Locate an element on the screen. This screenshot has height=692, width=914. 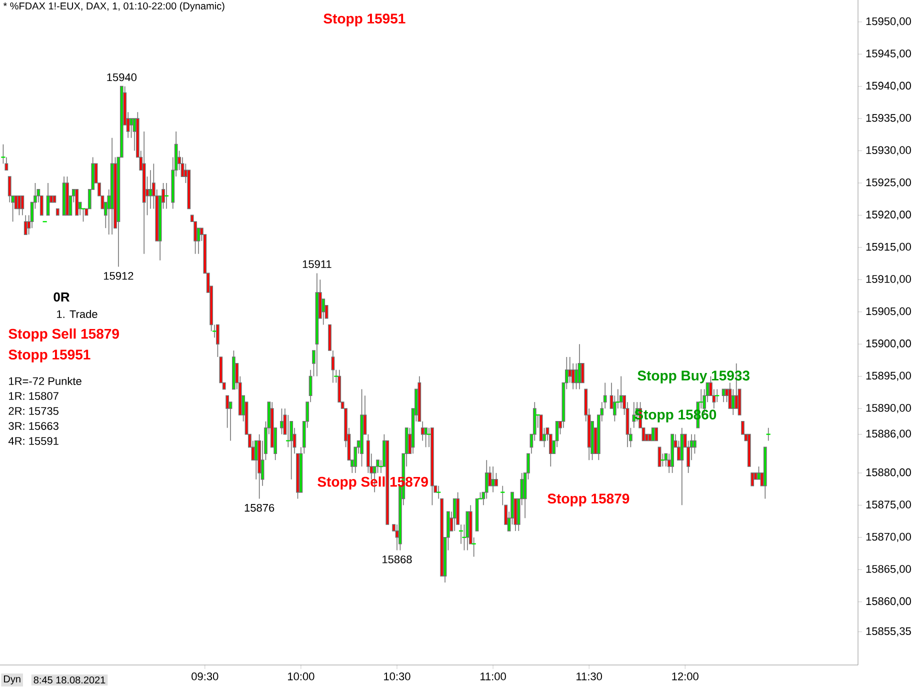
x-tick-label: 11:30 is located at coordinates (589, 676).